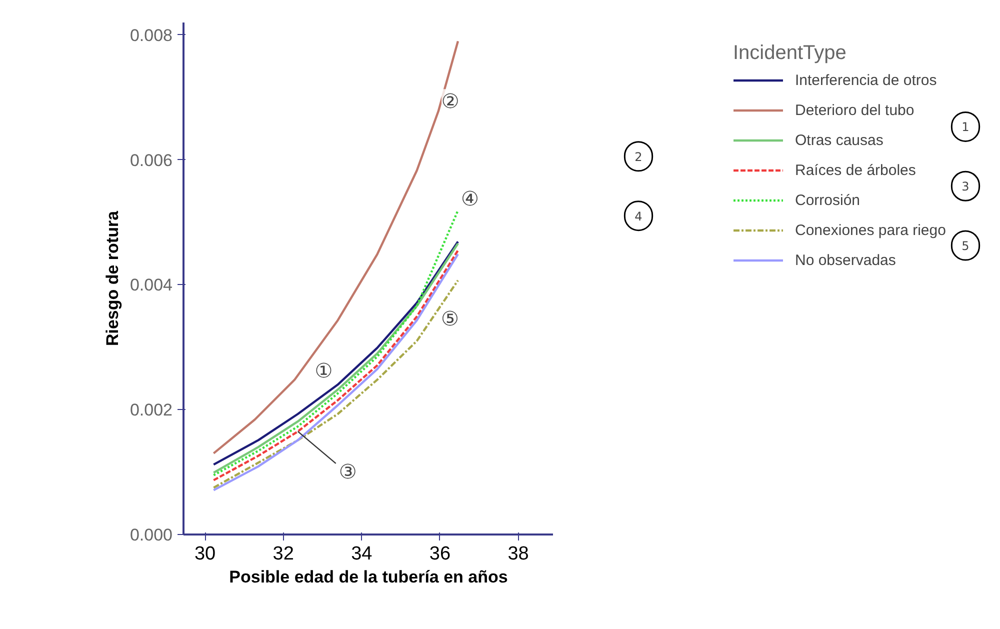 Image resolution: width=1000 pixels, height=629 pixels. What do you see at coordinates (790, 53) in the screenshot?
I see `legend-title: IncidentType` at bounding box center [790, 53].